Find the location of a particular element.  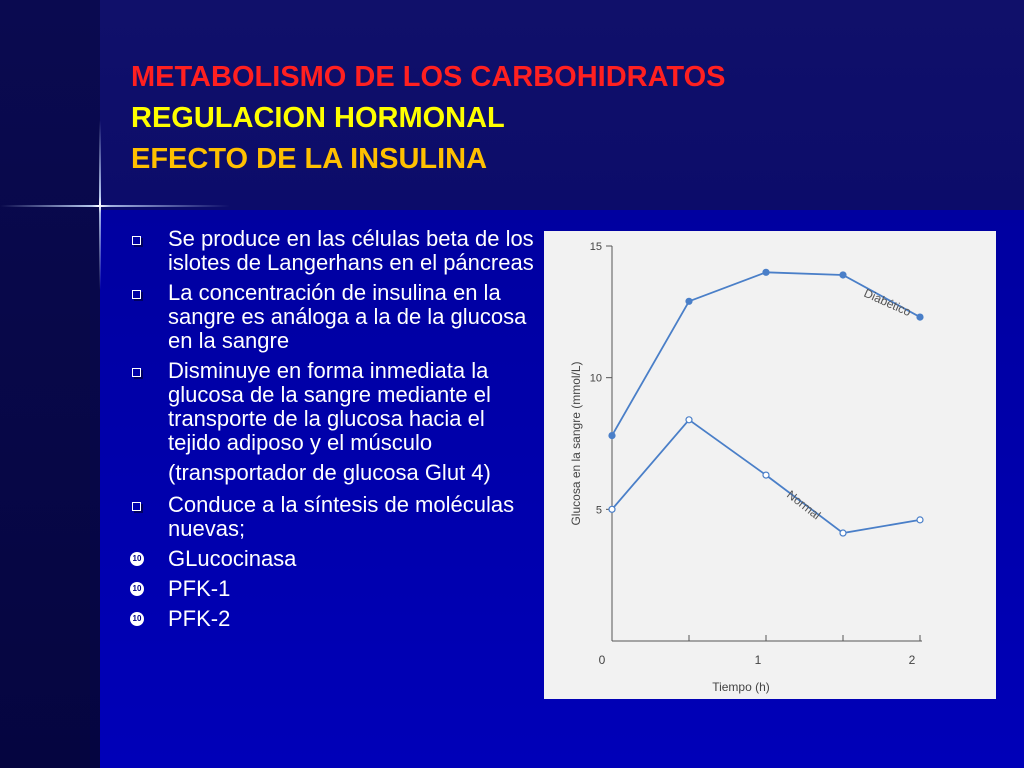

bullet-text: GLucocinasa is located at coordinates (232, 558).